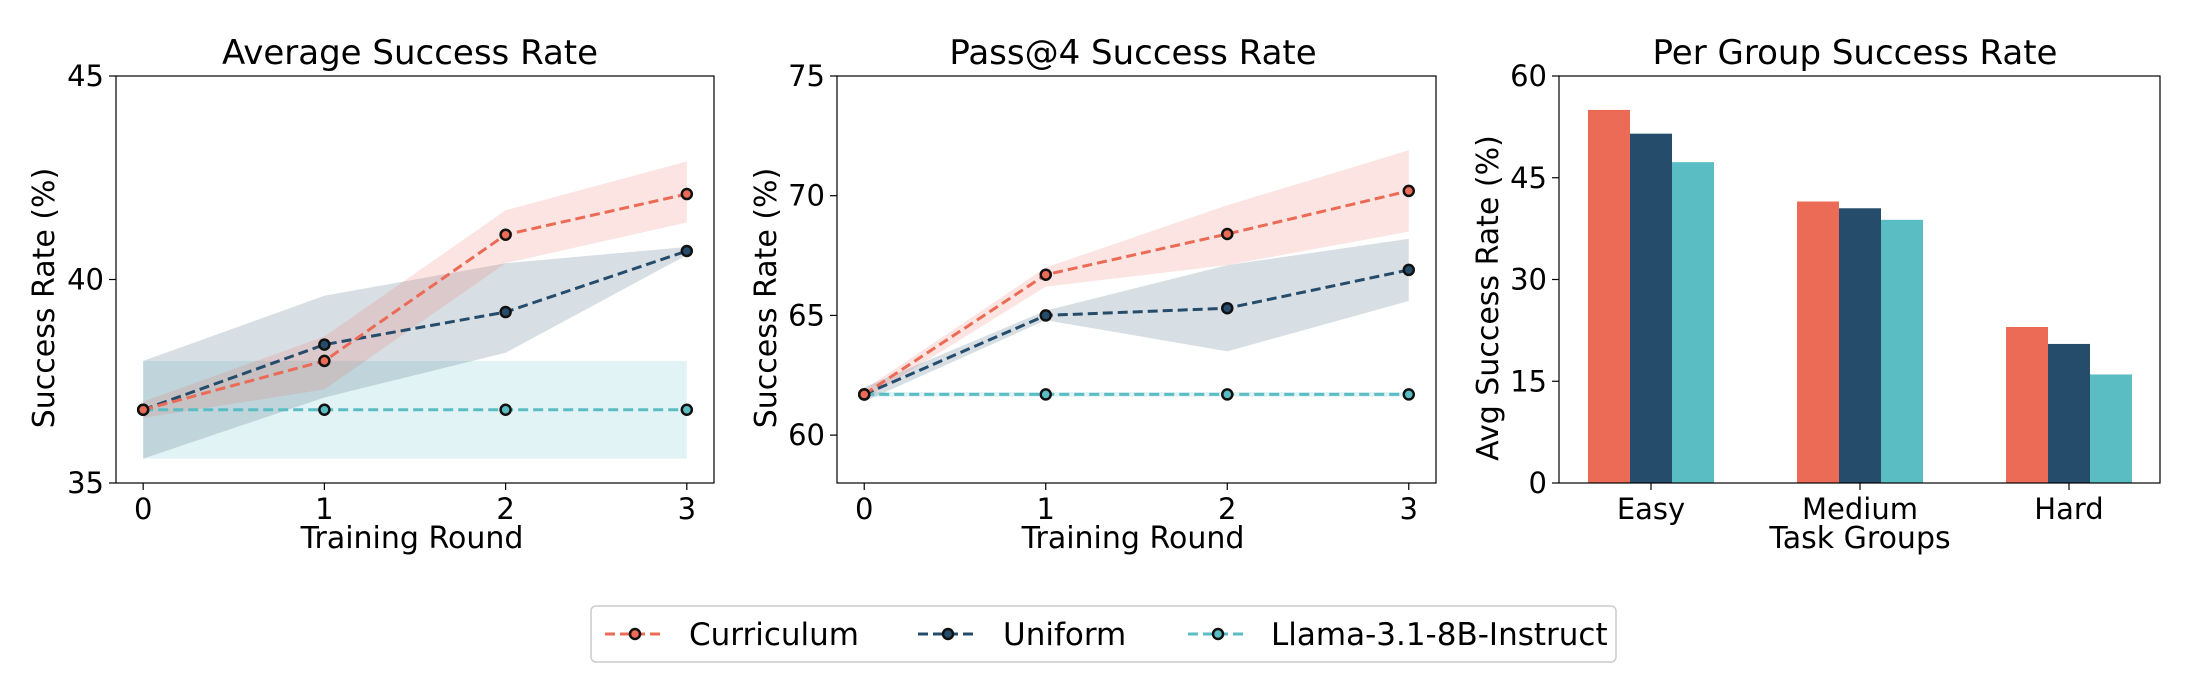 This screenshot has height=680, width=2206. Describe the element at coordinates (1651, 308) in the screenshot. I see `bar-uniform-easy` at that location.